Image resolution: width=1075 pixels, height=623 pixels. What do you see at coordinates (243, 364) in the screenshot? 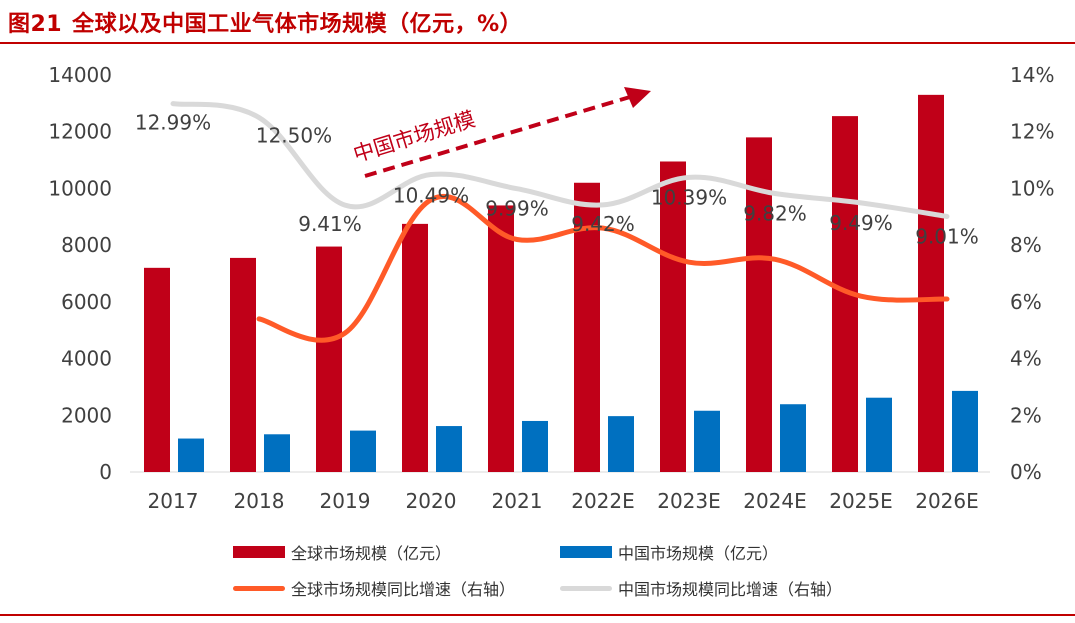
I see `bar-global-2018` at bounding box center [243, 364].